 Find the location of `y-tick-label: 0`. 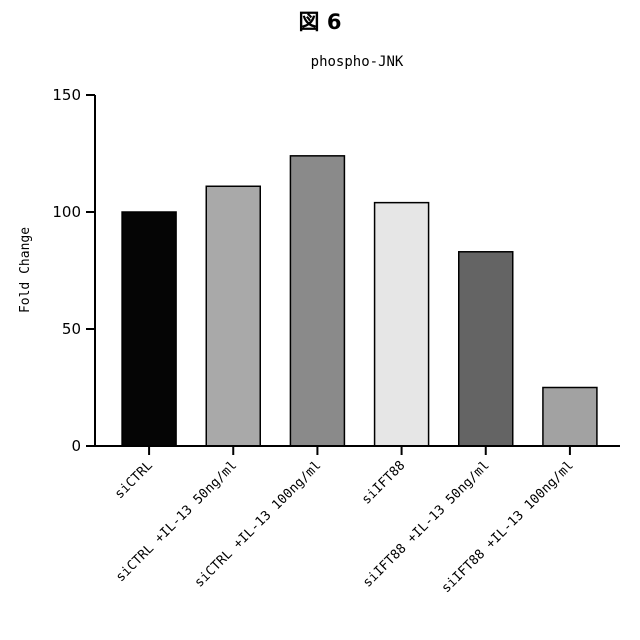

y-tick-label: 0 is located at coordinates (76, 446).